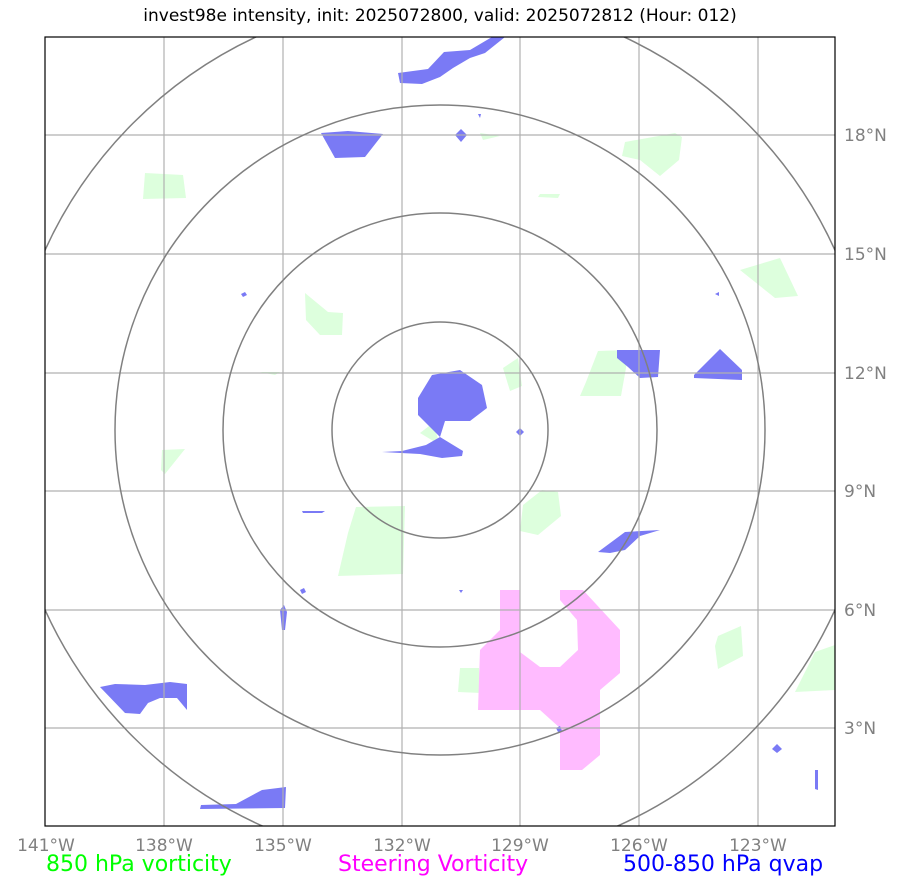  What do you see at coordinates (283, 846) in the screenshot?
I see `lon-tick-label: 135°W` at bounding box center [283, 846].